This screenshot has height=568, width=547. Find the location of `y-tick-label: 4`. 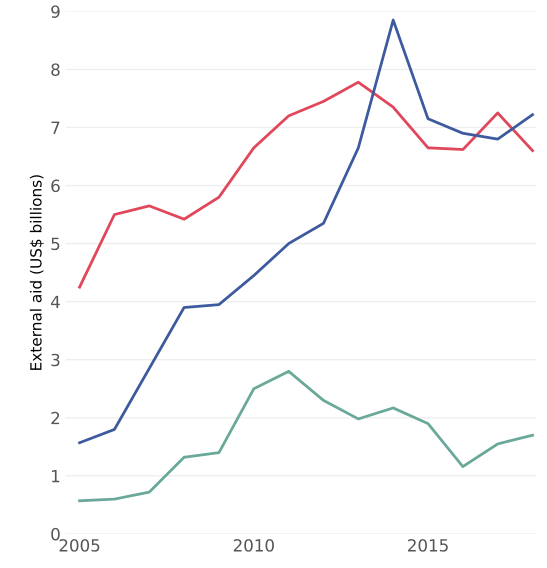

y-tick-label: 4 is located at coordinates (55, 302).